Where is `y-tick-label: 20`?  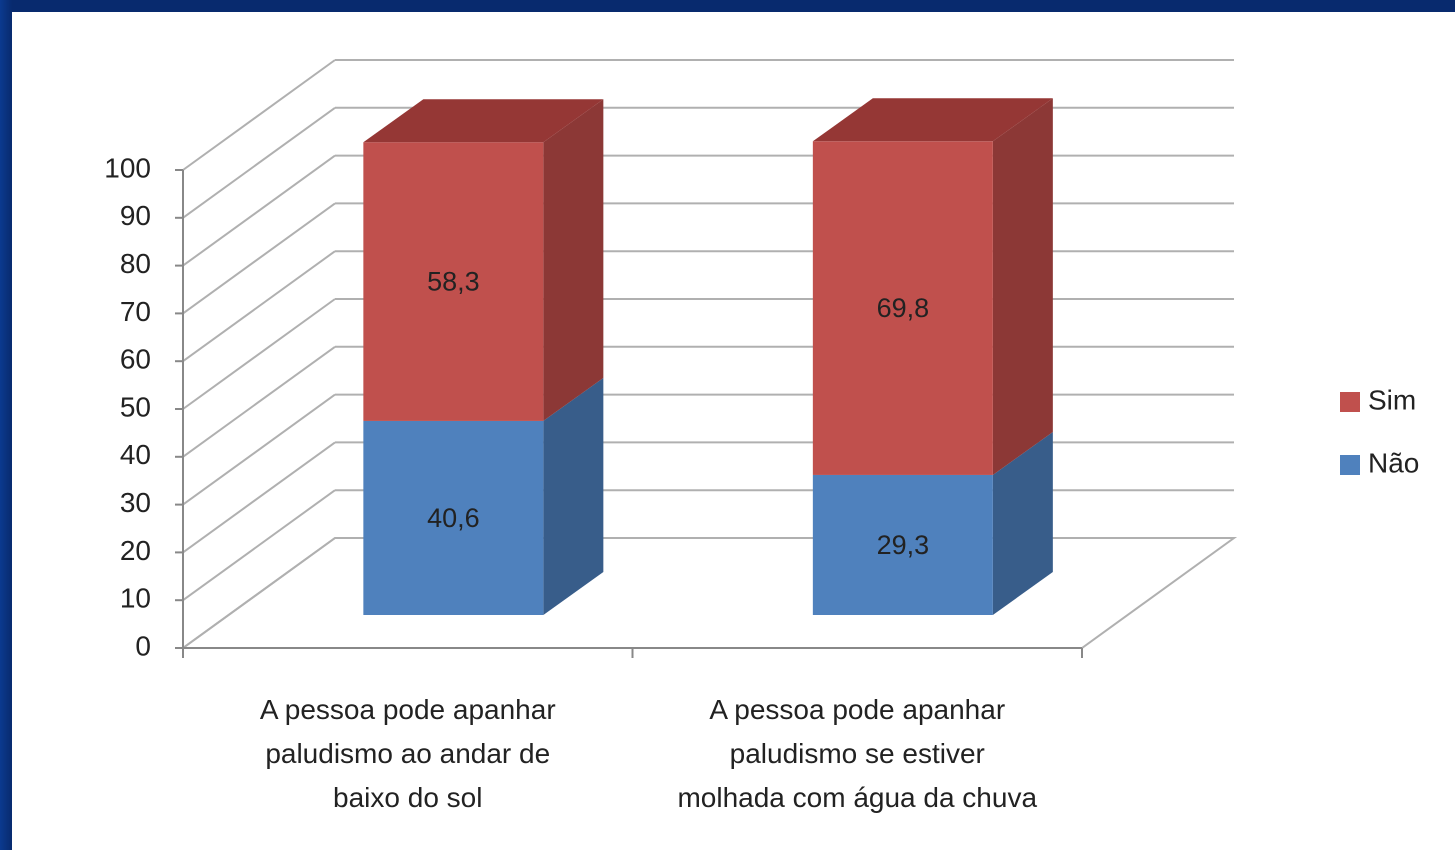
y-tick-label: 20 is located at coordinates (135, 550).